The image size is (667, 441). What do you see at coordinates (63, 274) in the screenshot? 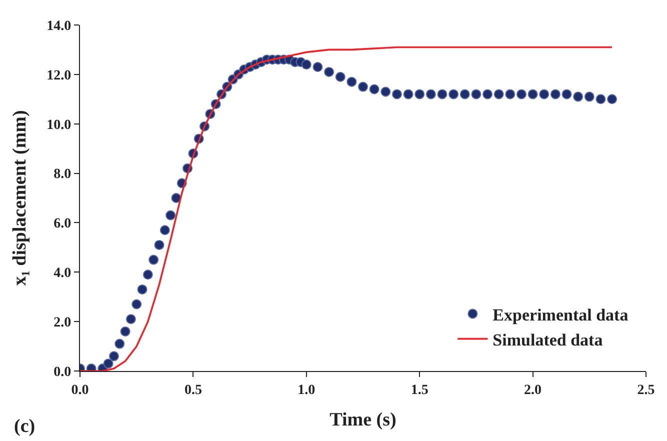
I see `y-tick-label: 4.0` at bounding box center [63, 274].